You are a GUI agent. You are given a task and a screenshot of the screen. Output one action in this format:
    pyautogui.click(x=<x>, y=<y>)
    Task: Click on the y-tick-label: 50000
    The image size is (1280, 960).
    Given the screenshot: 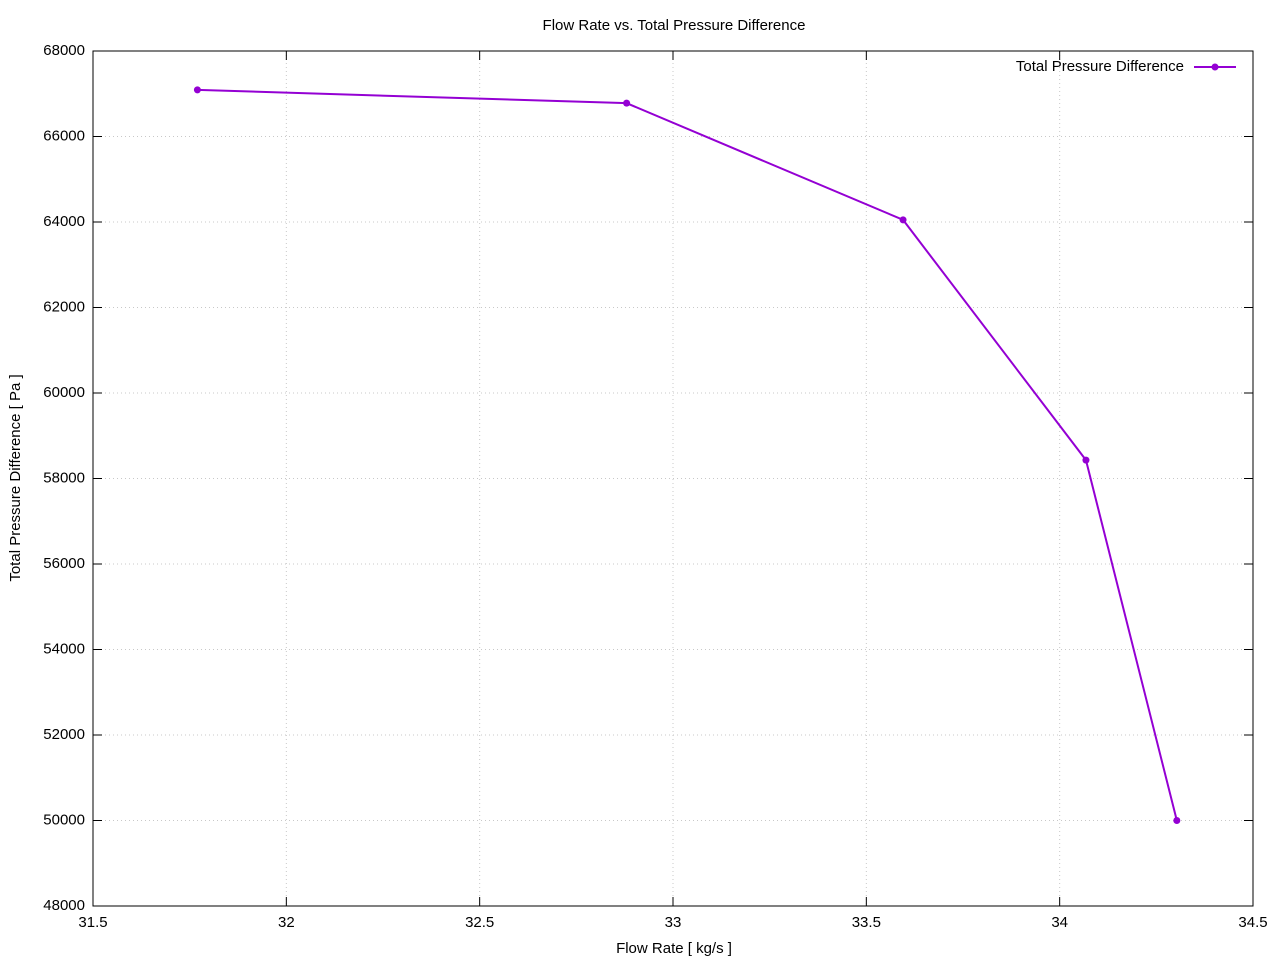 What is the action you would take?
    pyautogui.click(x=64, y=819)
    